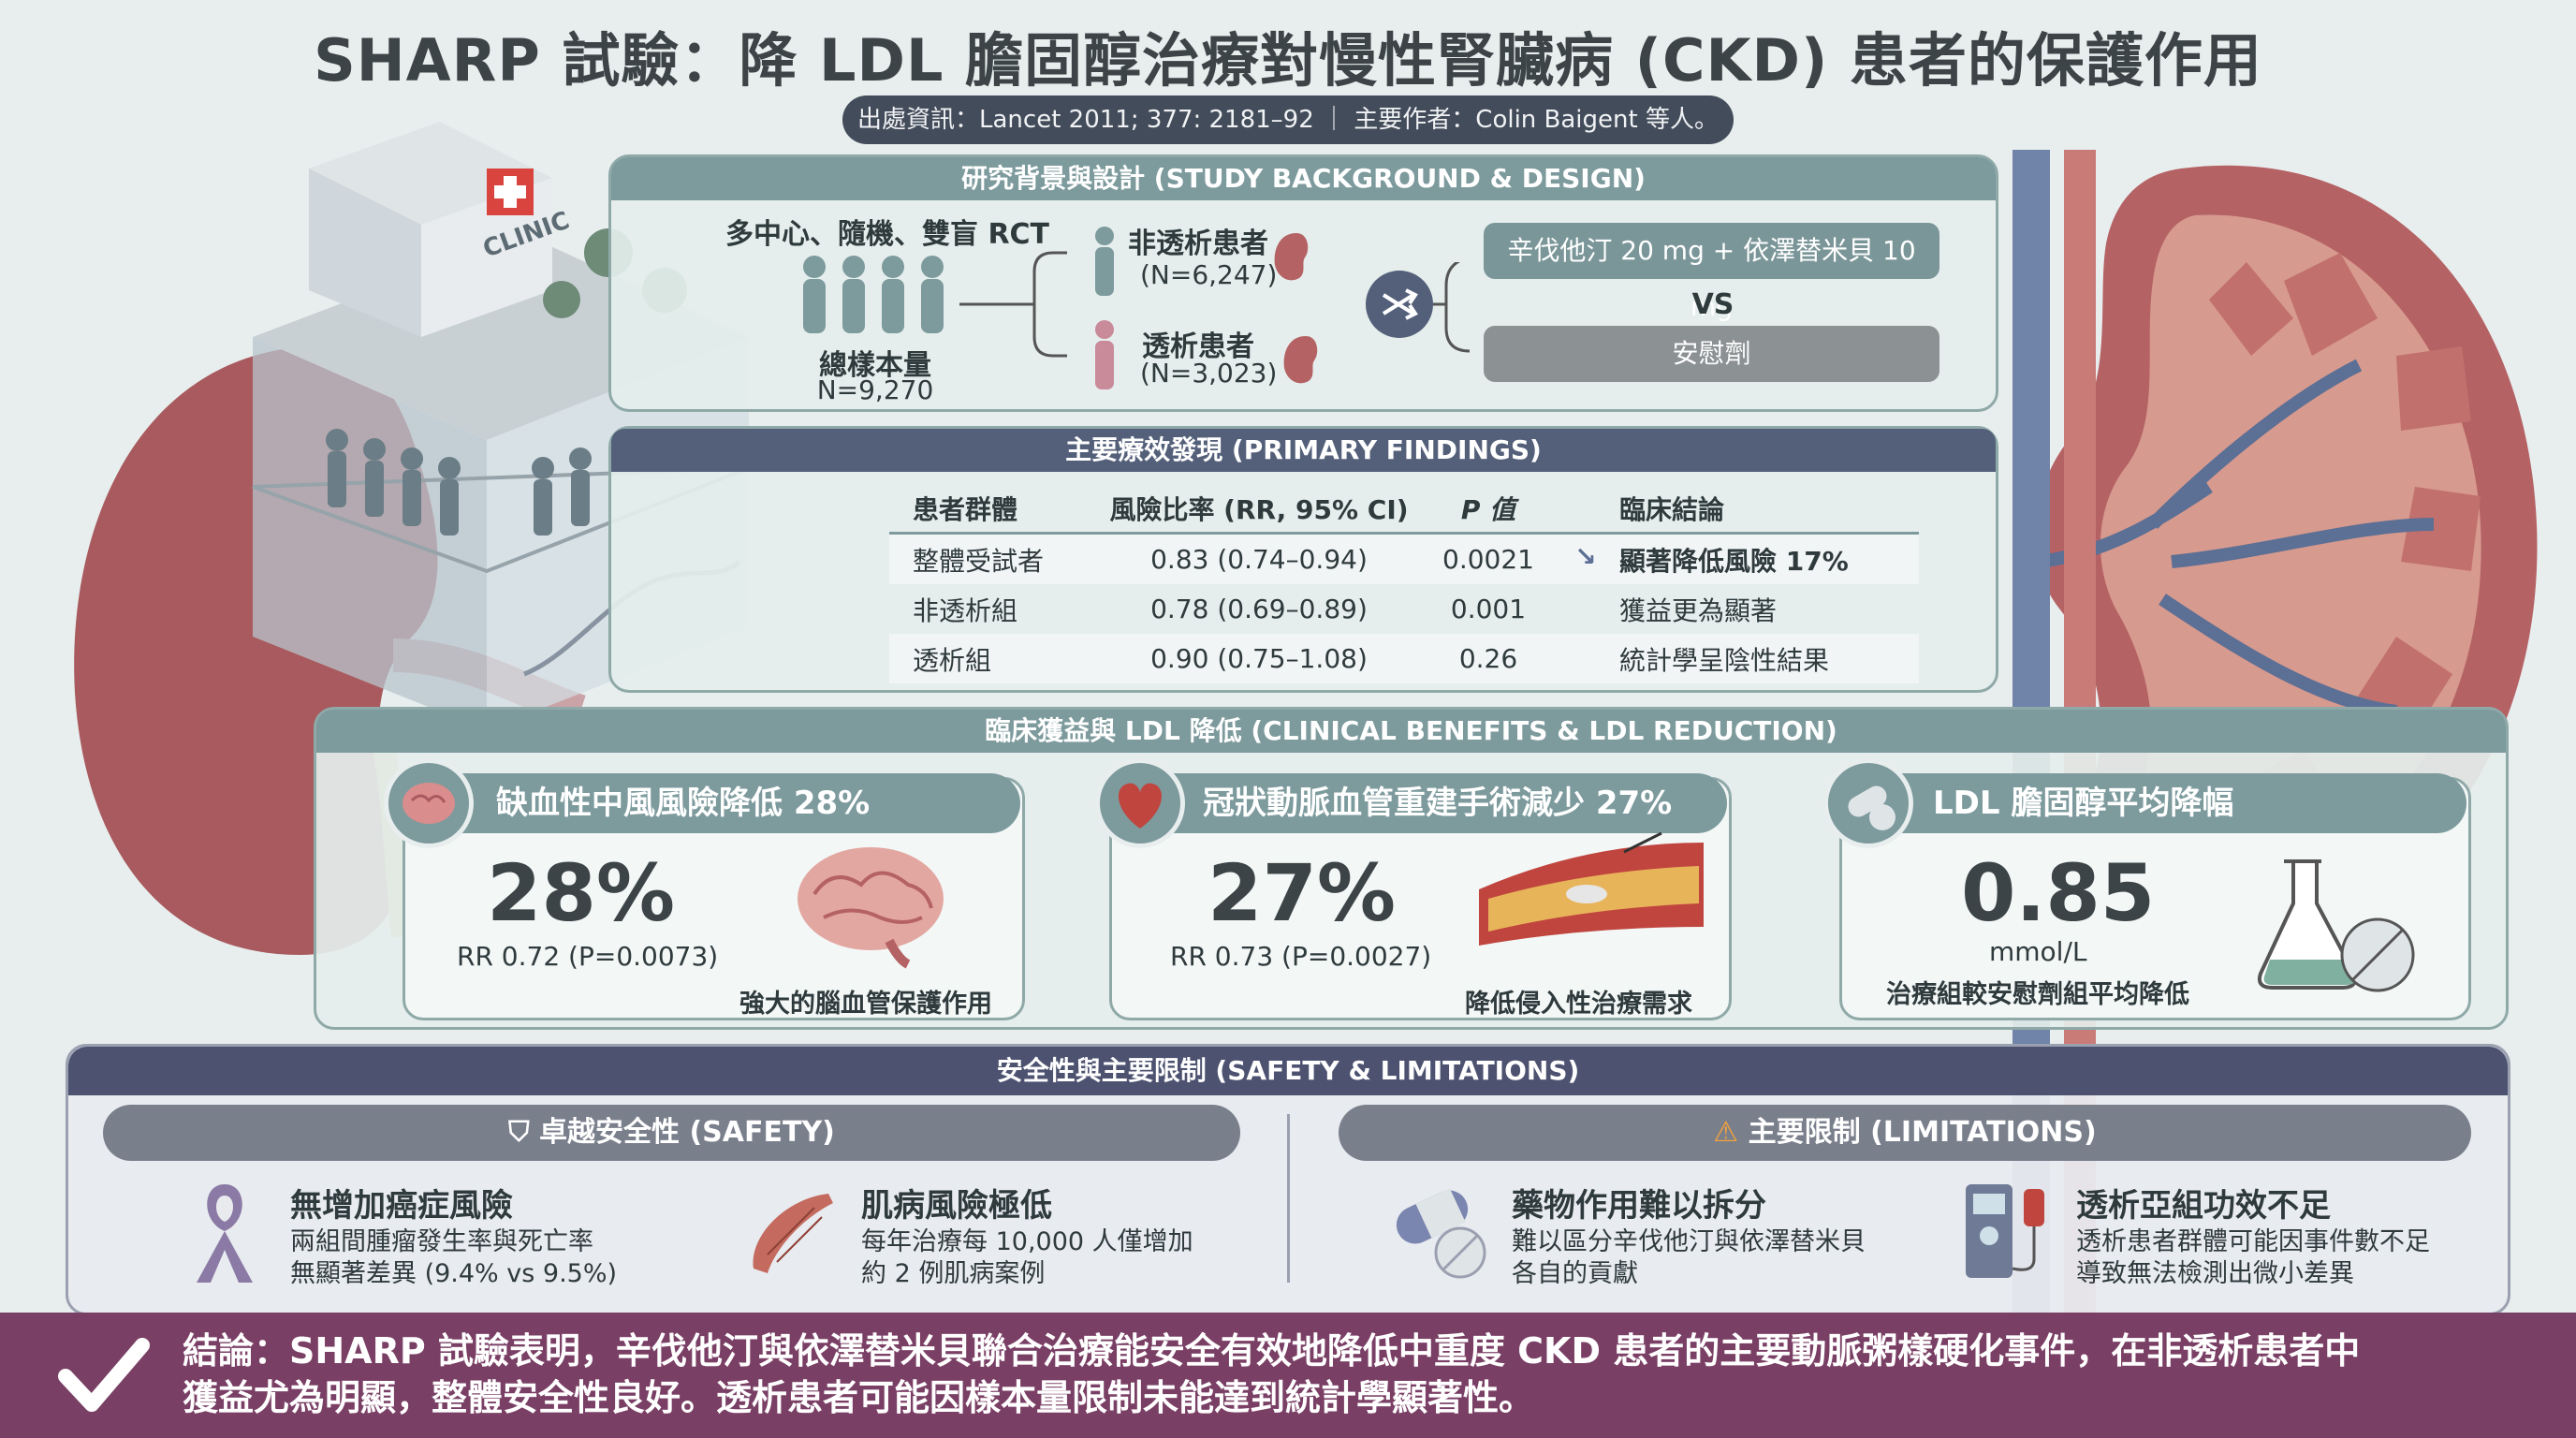 This screenshot has width=2576, height=1438. I want to click on brain-illustration, so click(871, 908).